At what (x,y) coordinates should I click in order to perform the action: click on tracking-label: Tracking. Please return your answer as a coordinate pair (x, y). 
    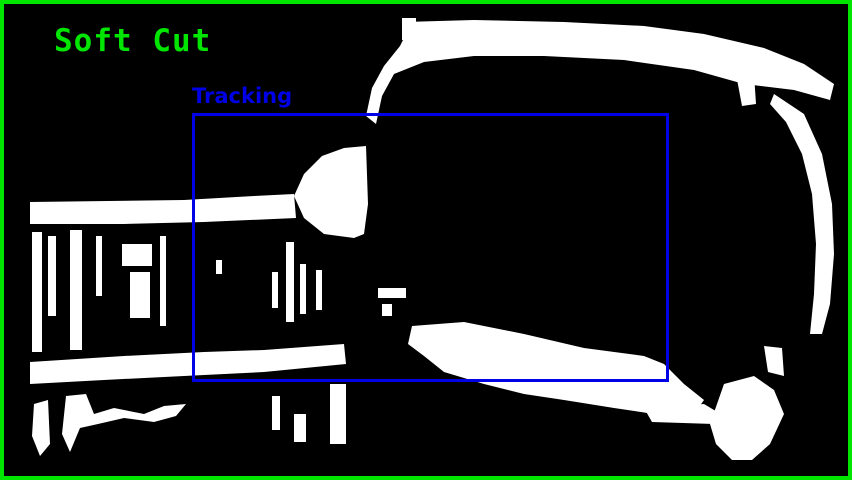
    Looking at the image, I should click on (242, 96).